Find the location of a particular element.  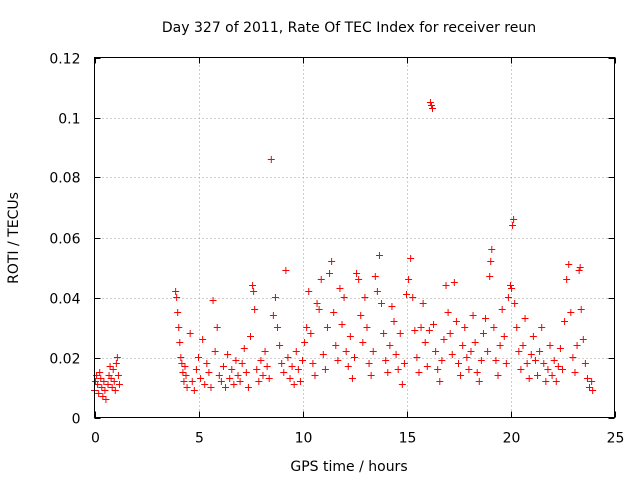

x-tick-label: 25 is located at coordinates (616, 439).